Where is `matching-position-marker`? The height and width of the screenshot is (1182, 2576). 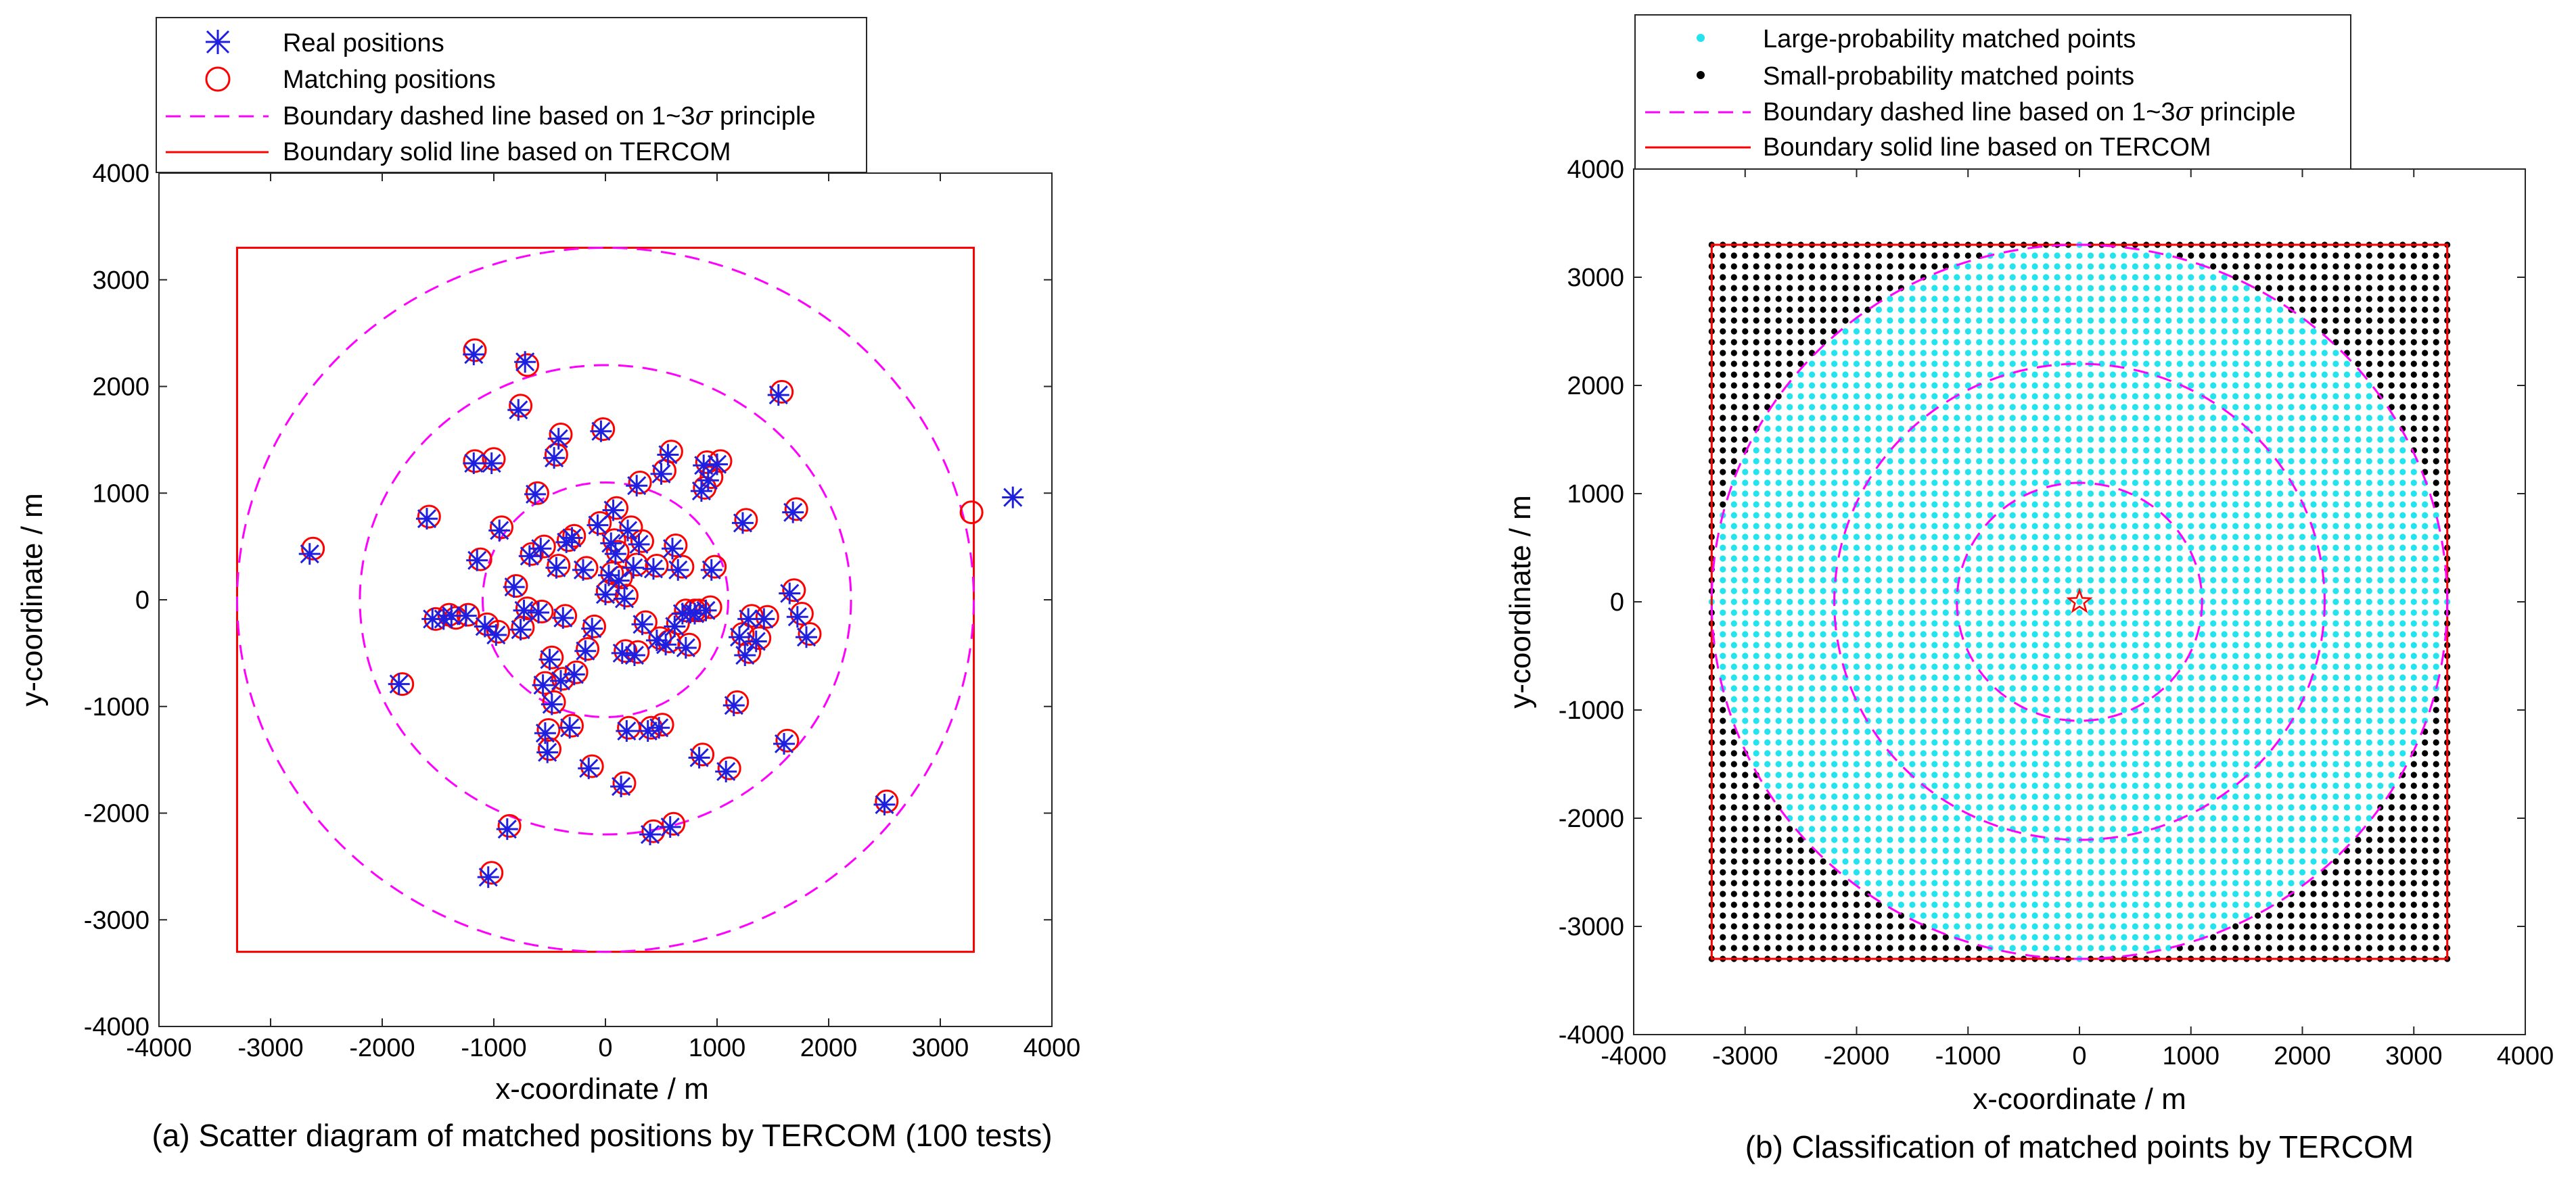 matching-position-marker is located at coordinates (767, 617).